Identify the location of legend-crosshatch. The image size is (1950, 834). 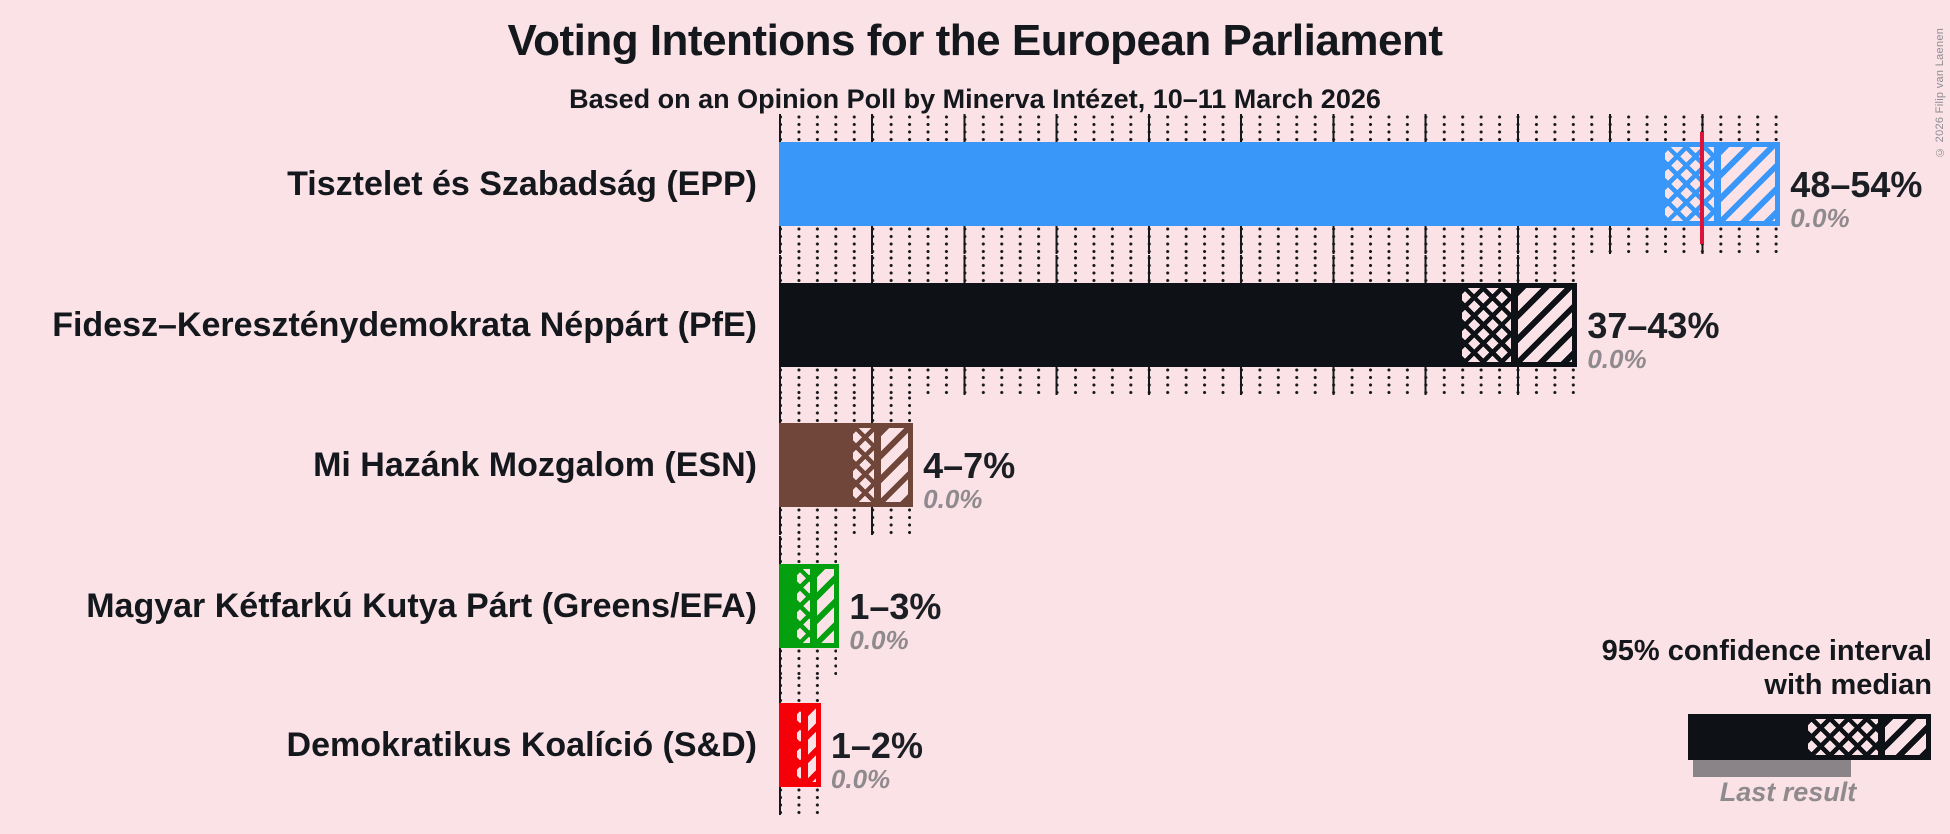
(1843, 737).